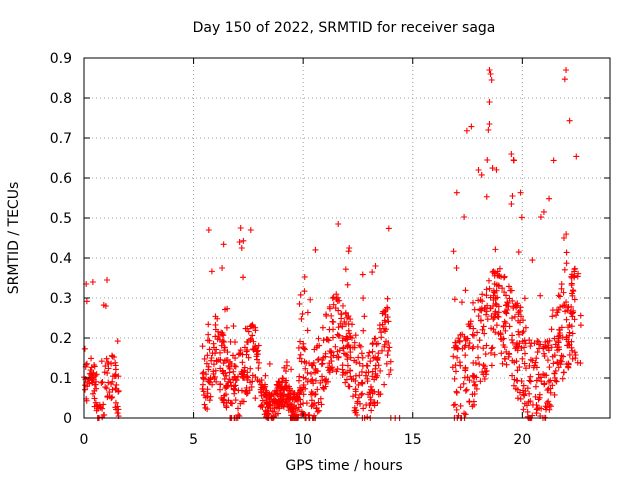  I want to click on x-tick-label: 0, so click(84, 440).